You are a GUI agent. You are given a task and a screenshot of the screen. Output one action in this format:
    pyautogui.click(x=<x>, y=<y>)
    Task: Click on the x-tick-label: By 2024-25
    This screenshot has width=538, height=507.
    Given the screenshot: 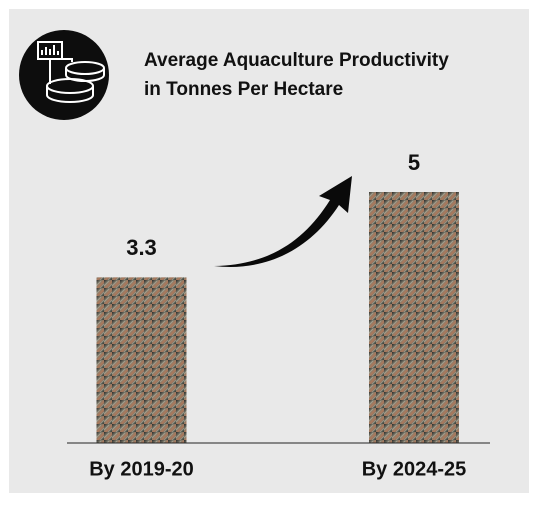 What is the action you would take?
    pyautogui.click(x=414, y=469)
    